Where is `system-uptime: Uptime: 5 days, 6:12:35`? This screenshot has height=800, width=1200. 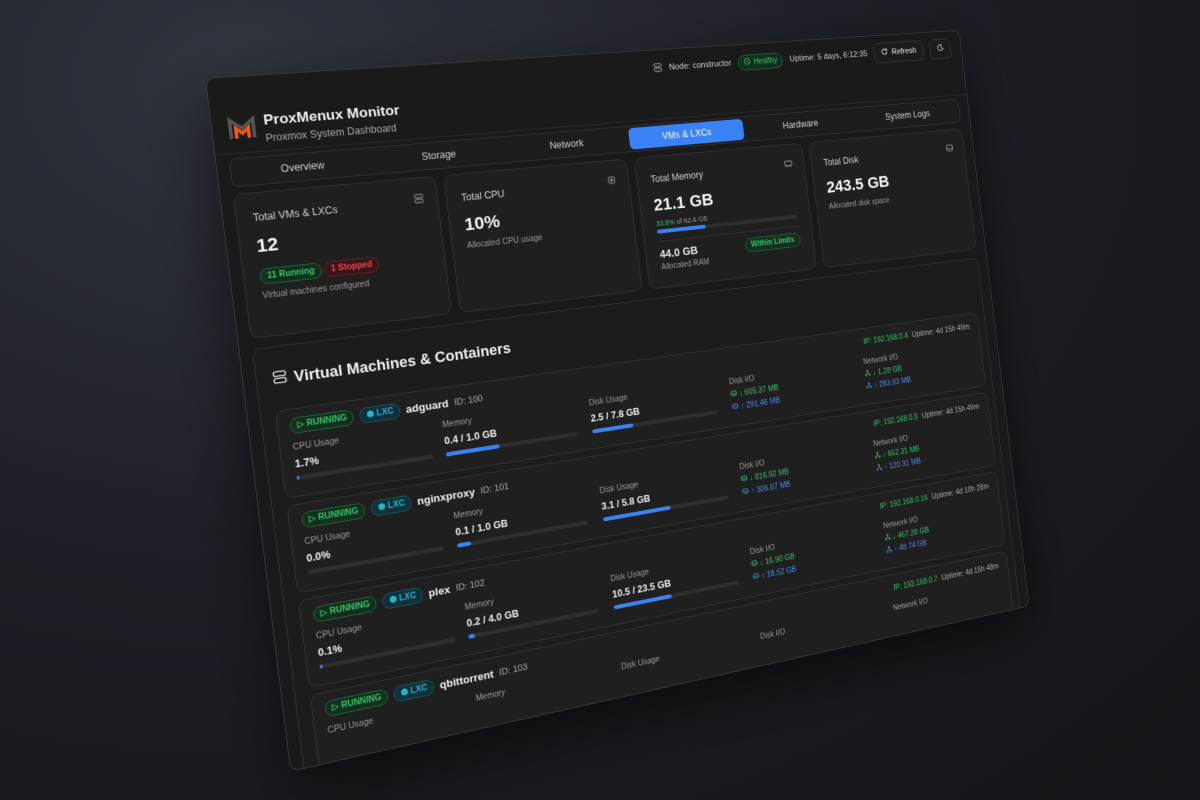 system-uptime: Uptime: 5 days, 6:12:35 is located at coordinates (829, 56).